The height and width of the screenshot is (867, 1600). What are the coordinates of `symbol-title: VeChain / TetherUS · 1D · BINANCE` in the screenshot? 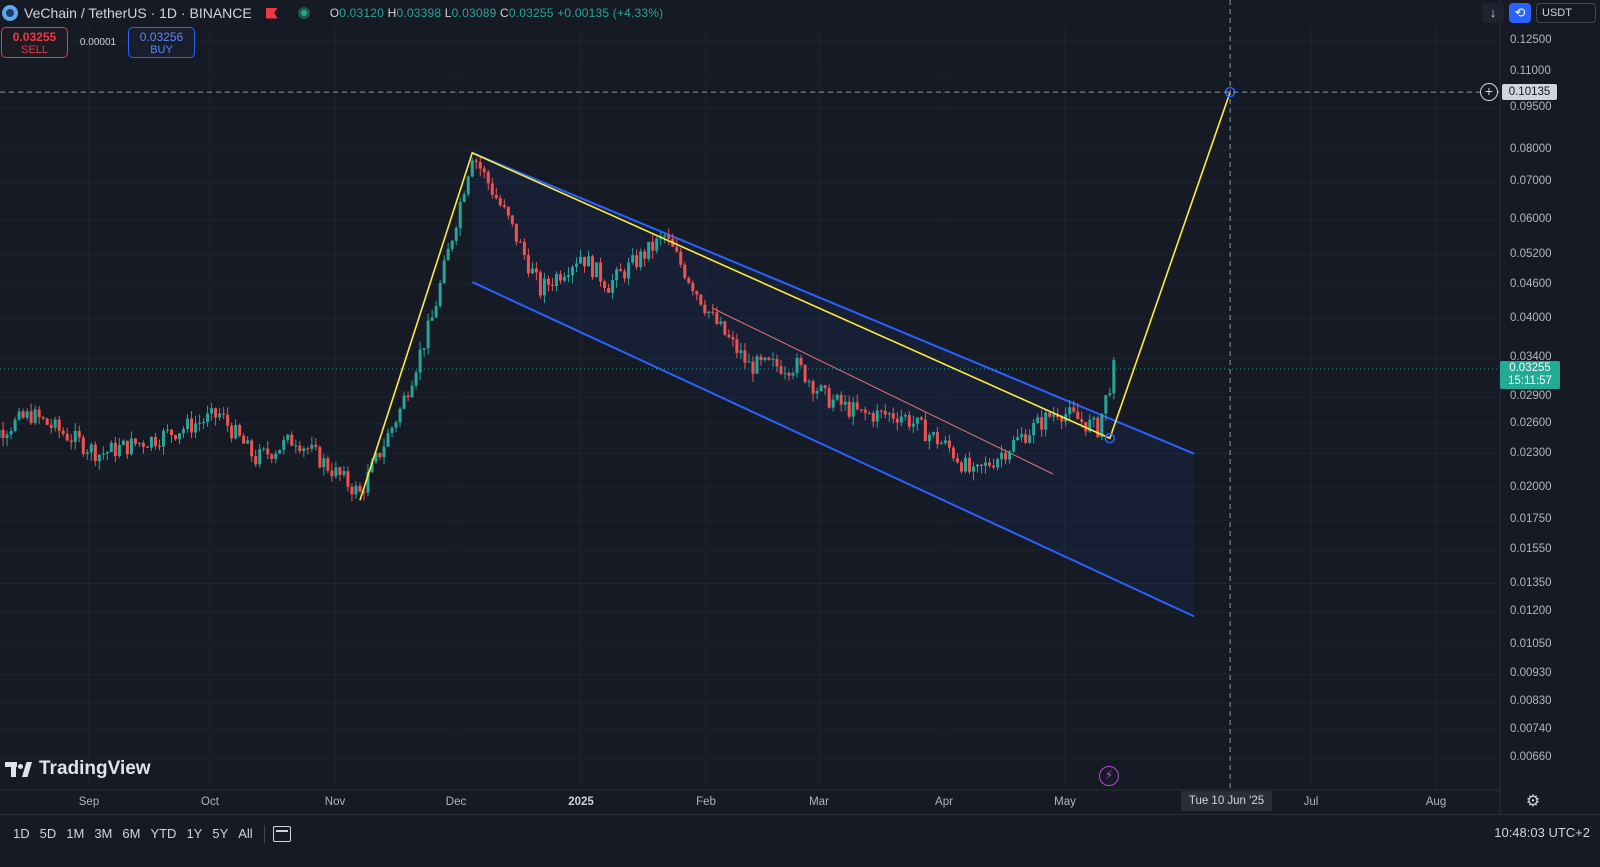 It's located at (138, 13).